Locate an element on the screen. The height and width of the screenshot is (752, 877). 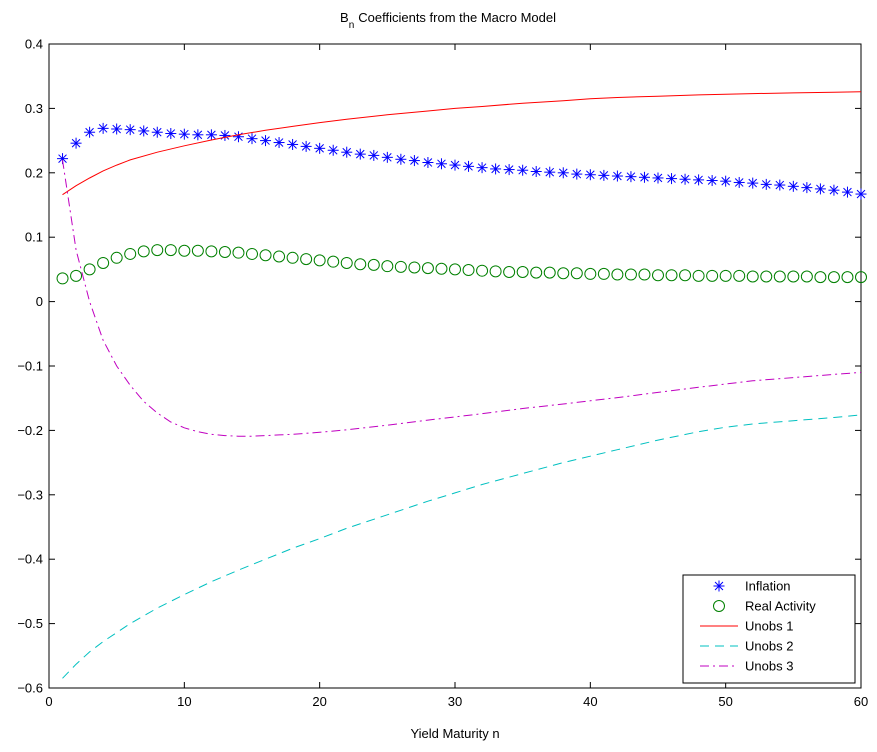
legend-item-real-activity: Real Activity is located at coordinates (764, 606).